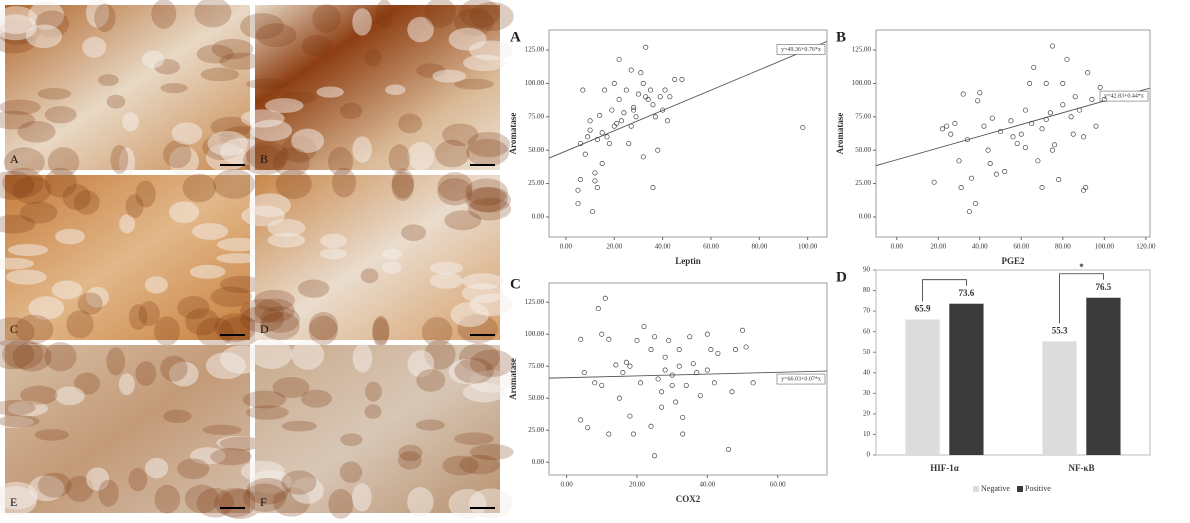 The image size is (1190, 523). Describe the element at coordinates (13, 502) in the screenshot. I see `micrograph-label: E` at that location.